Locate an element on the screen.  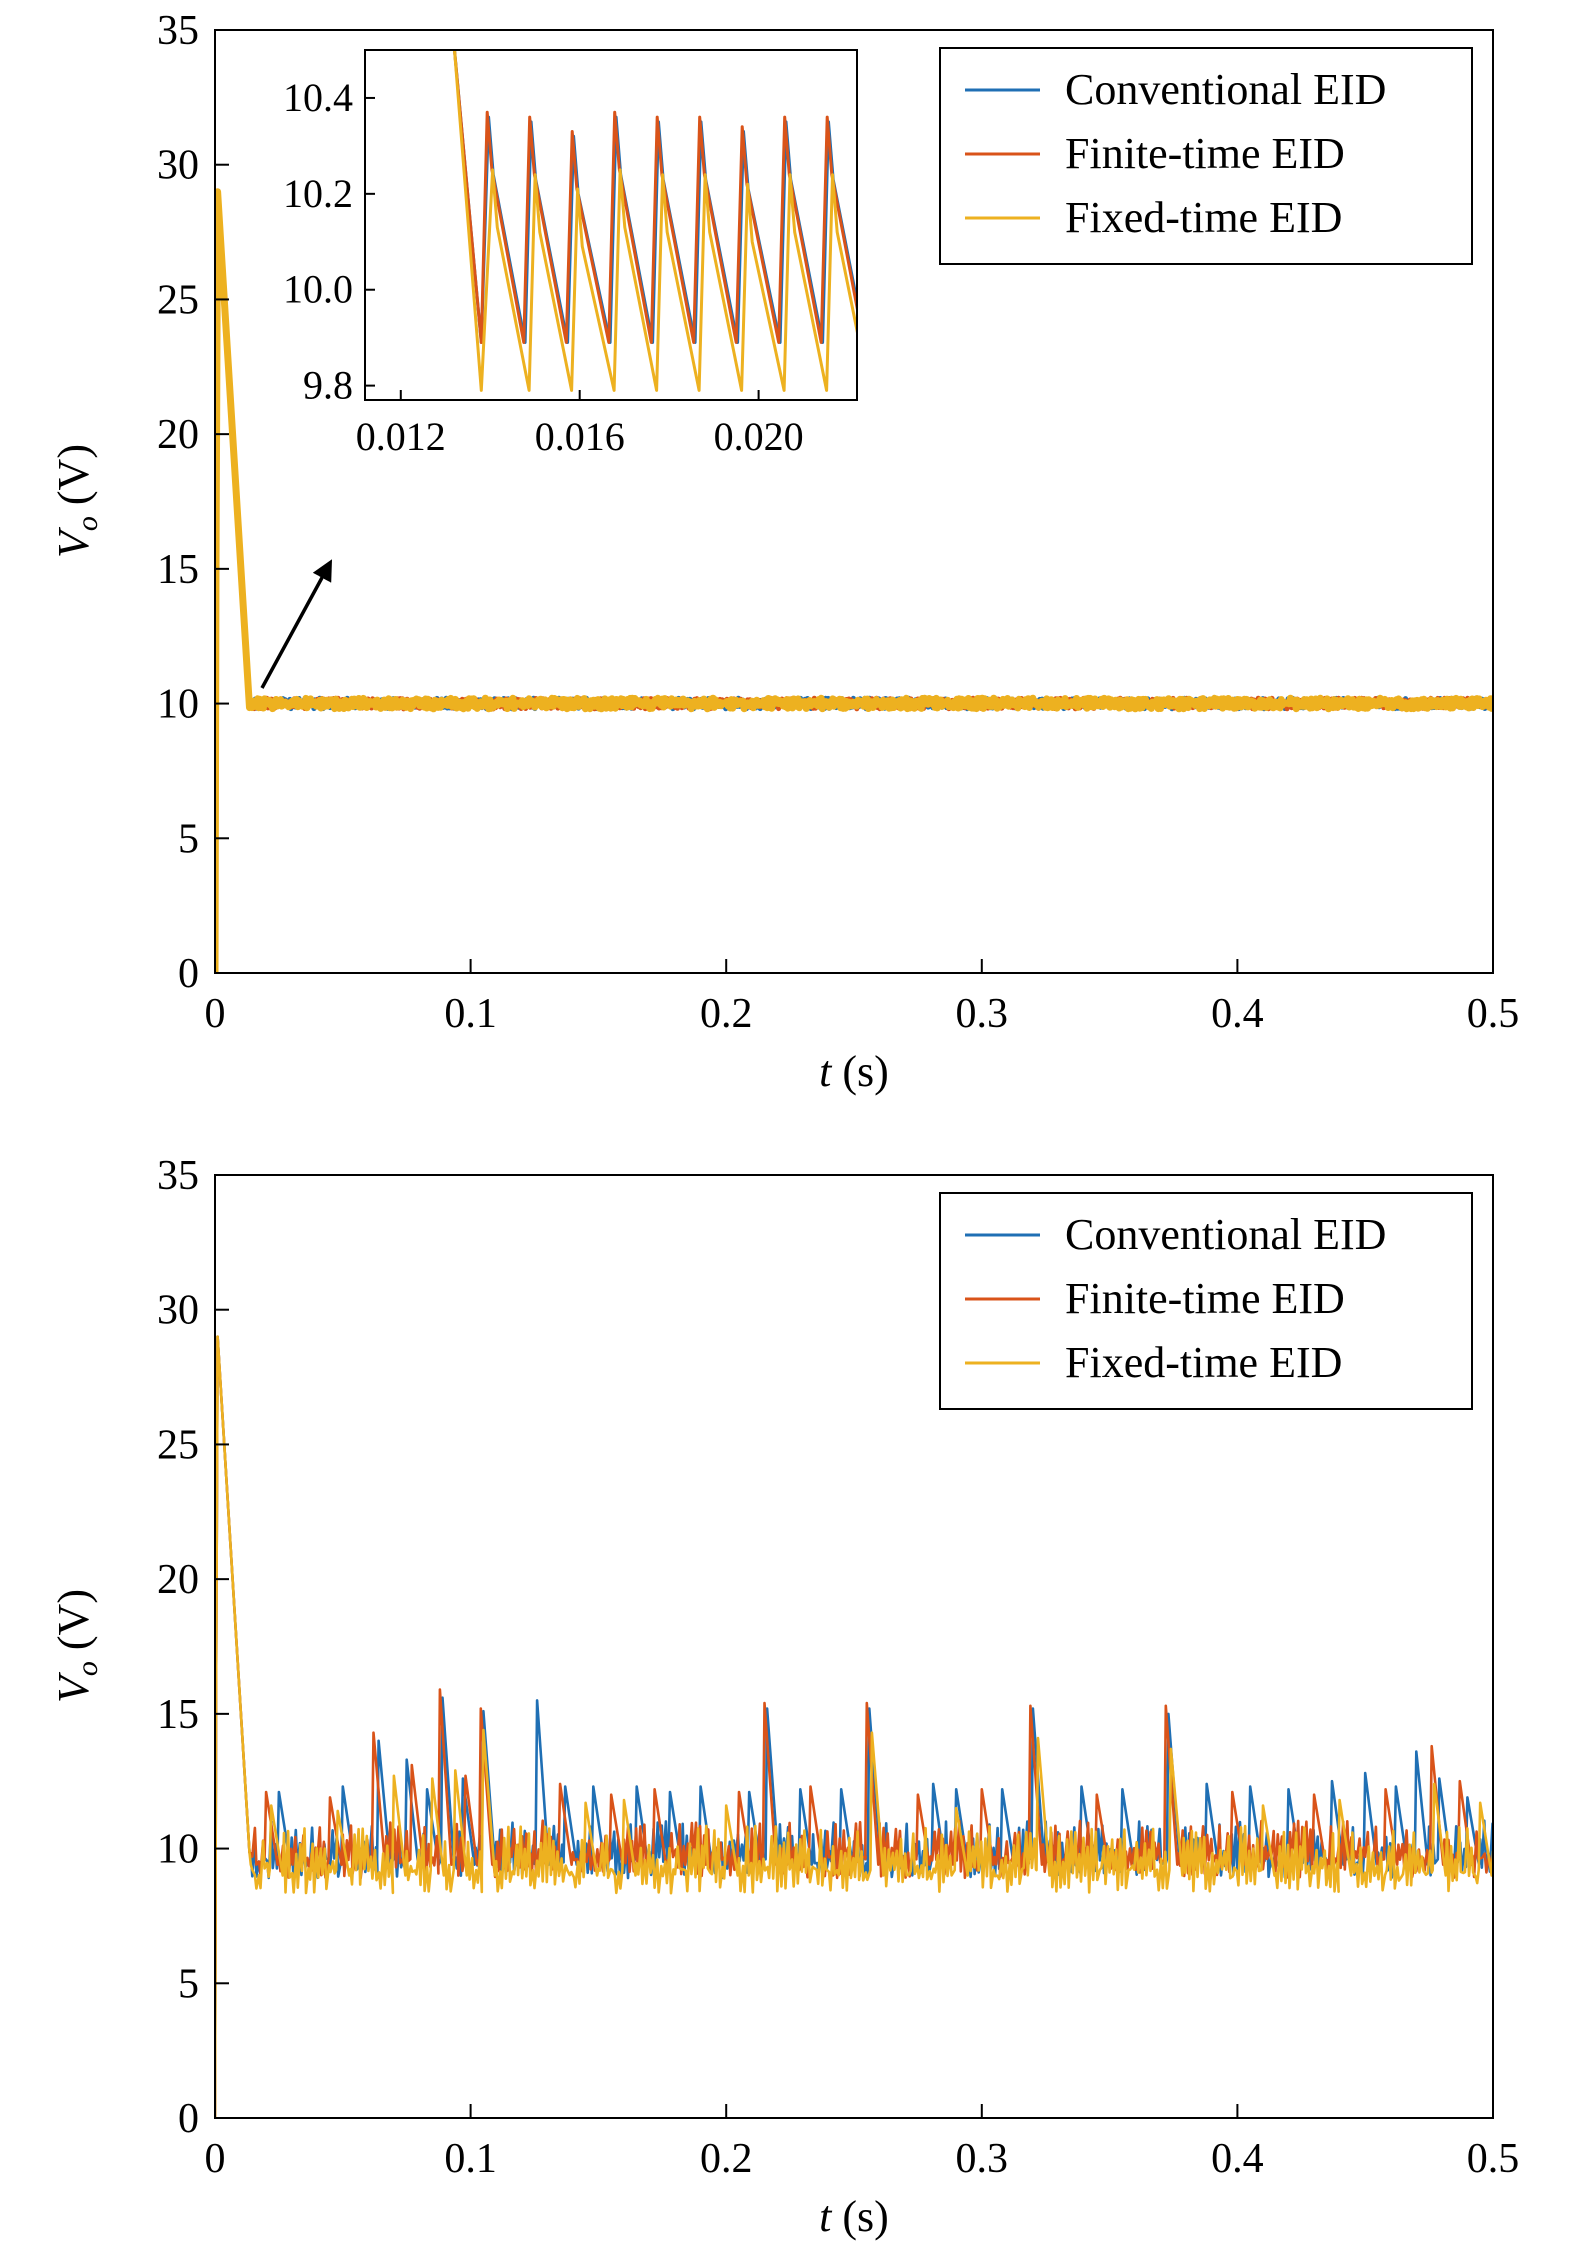
top-y-label-var: V is located at coordinates (73, 542).